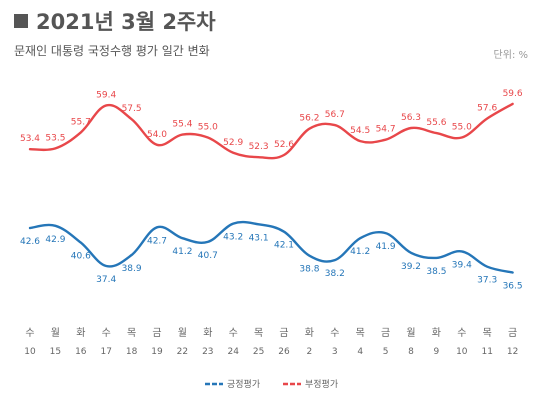 The image size is (550, 401). I want to click on legend: 긍정평가 부정평가, so click(271, 384).